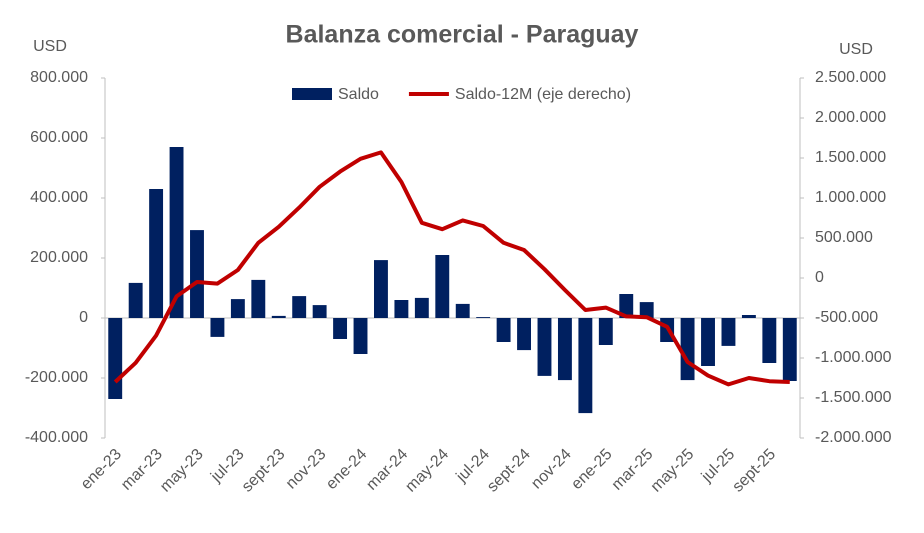 This screenshot has height=533, width=924. Describe the element at coordinates (427, 471) in the screenshot. I see `x-tick-label: may-24` at that location.